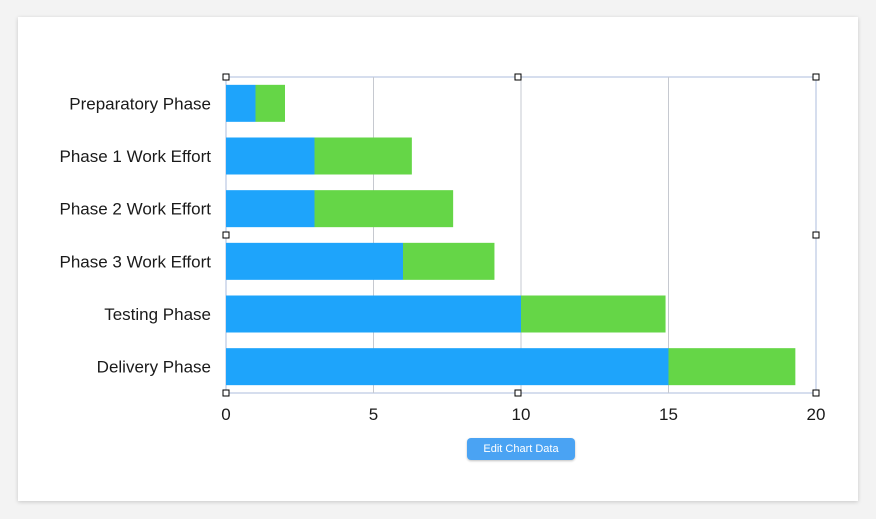  What do you see at coordinates (136, 261) in the screenshot?
I see `category-label: Phase 3 Work Effort` at bounding box center [136, 261].